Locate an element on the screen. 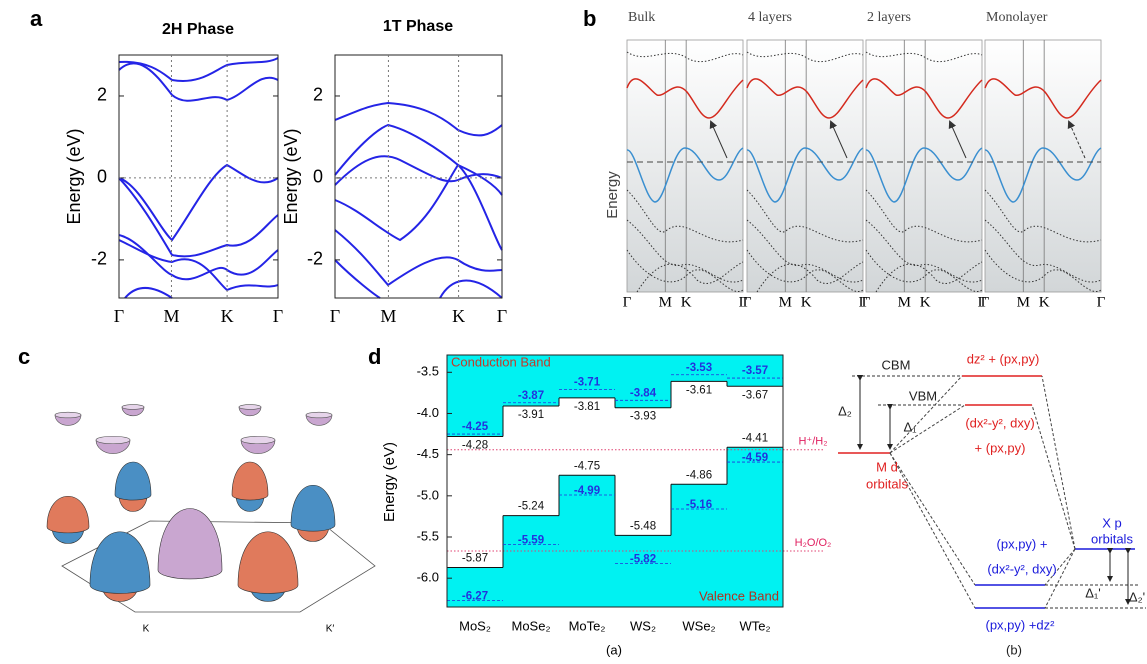  value-label: -4.25 is located at coordinates (475, 427).